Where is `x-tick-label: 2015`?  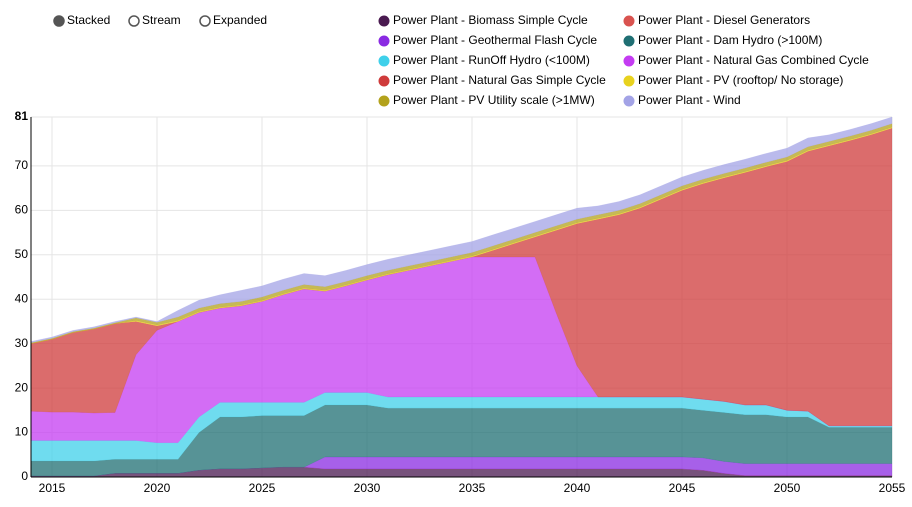 x-tick-label: 2015 is located at coordinates (52, 488).